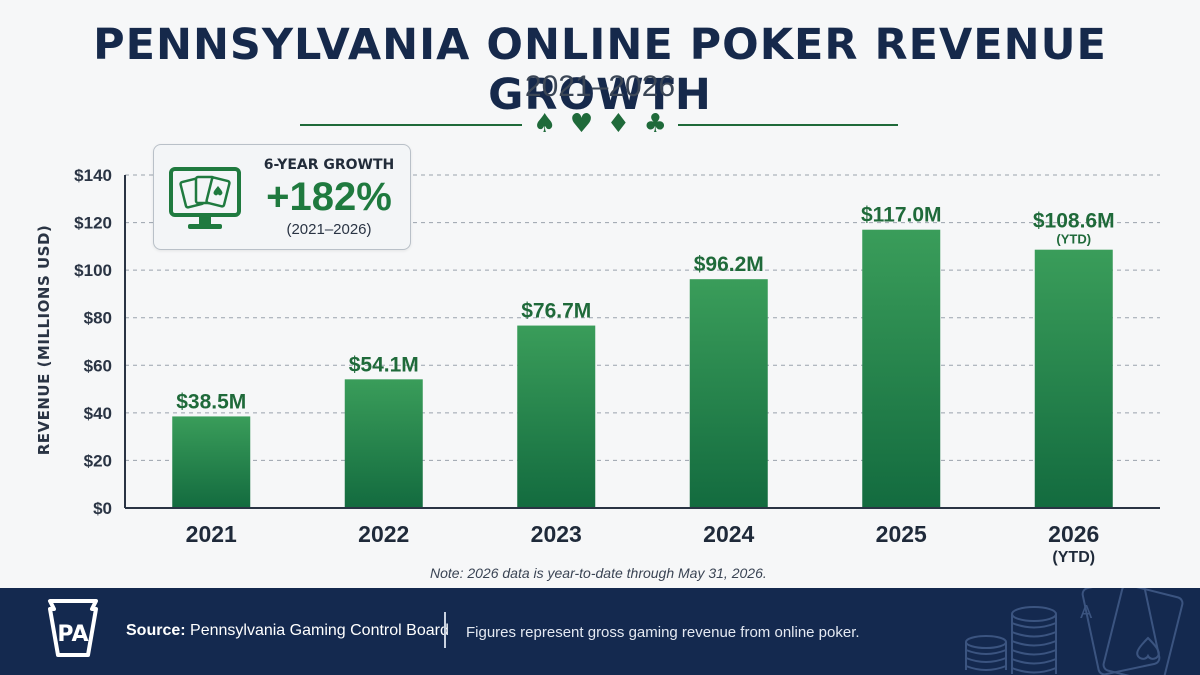 This screenshot has width=1200, height=675. I want to click on footer-separator, so click(445, 630).